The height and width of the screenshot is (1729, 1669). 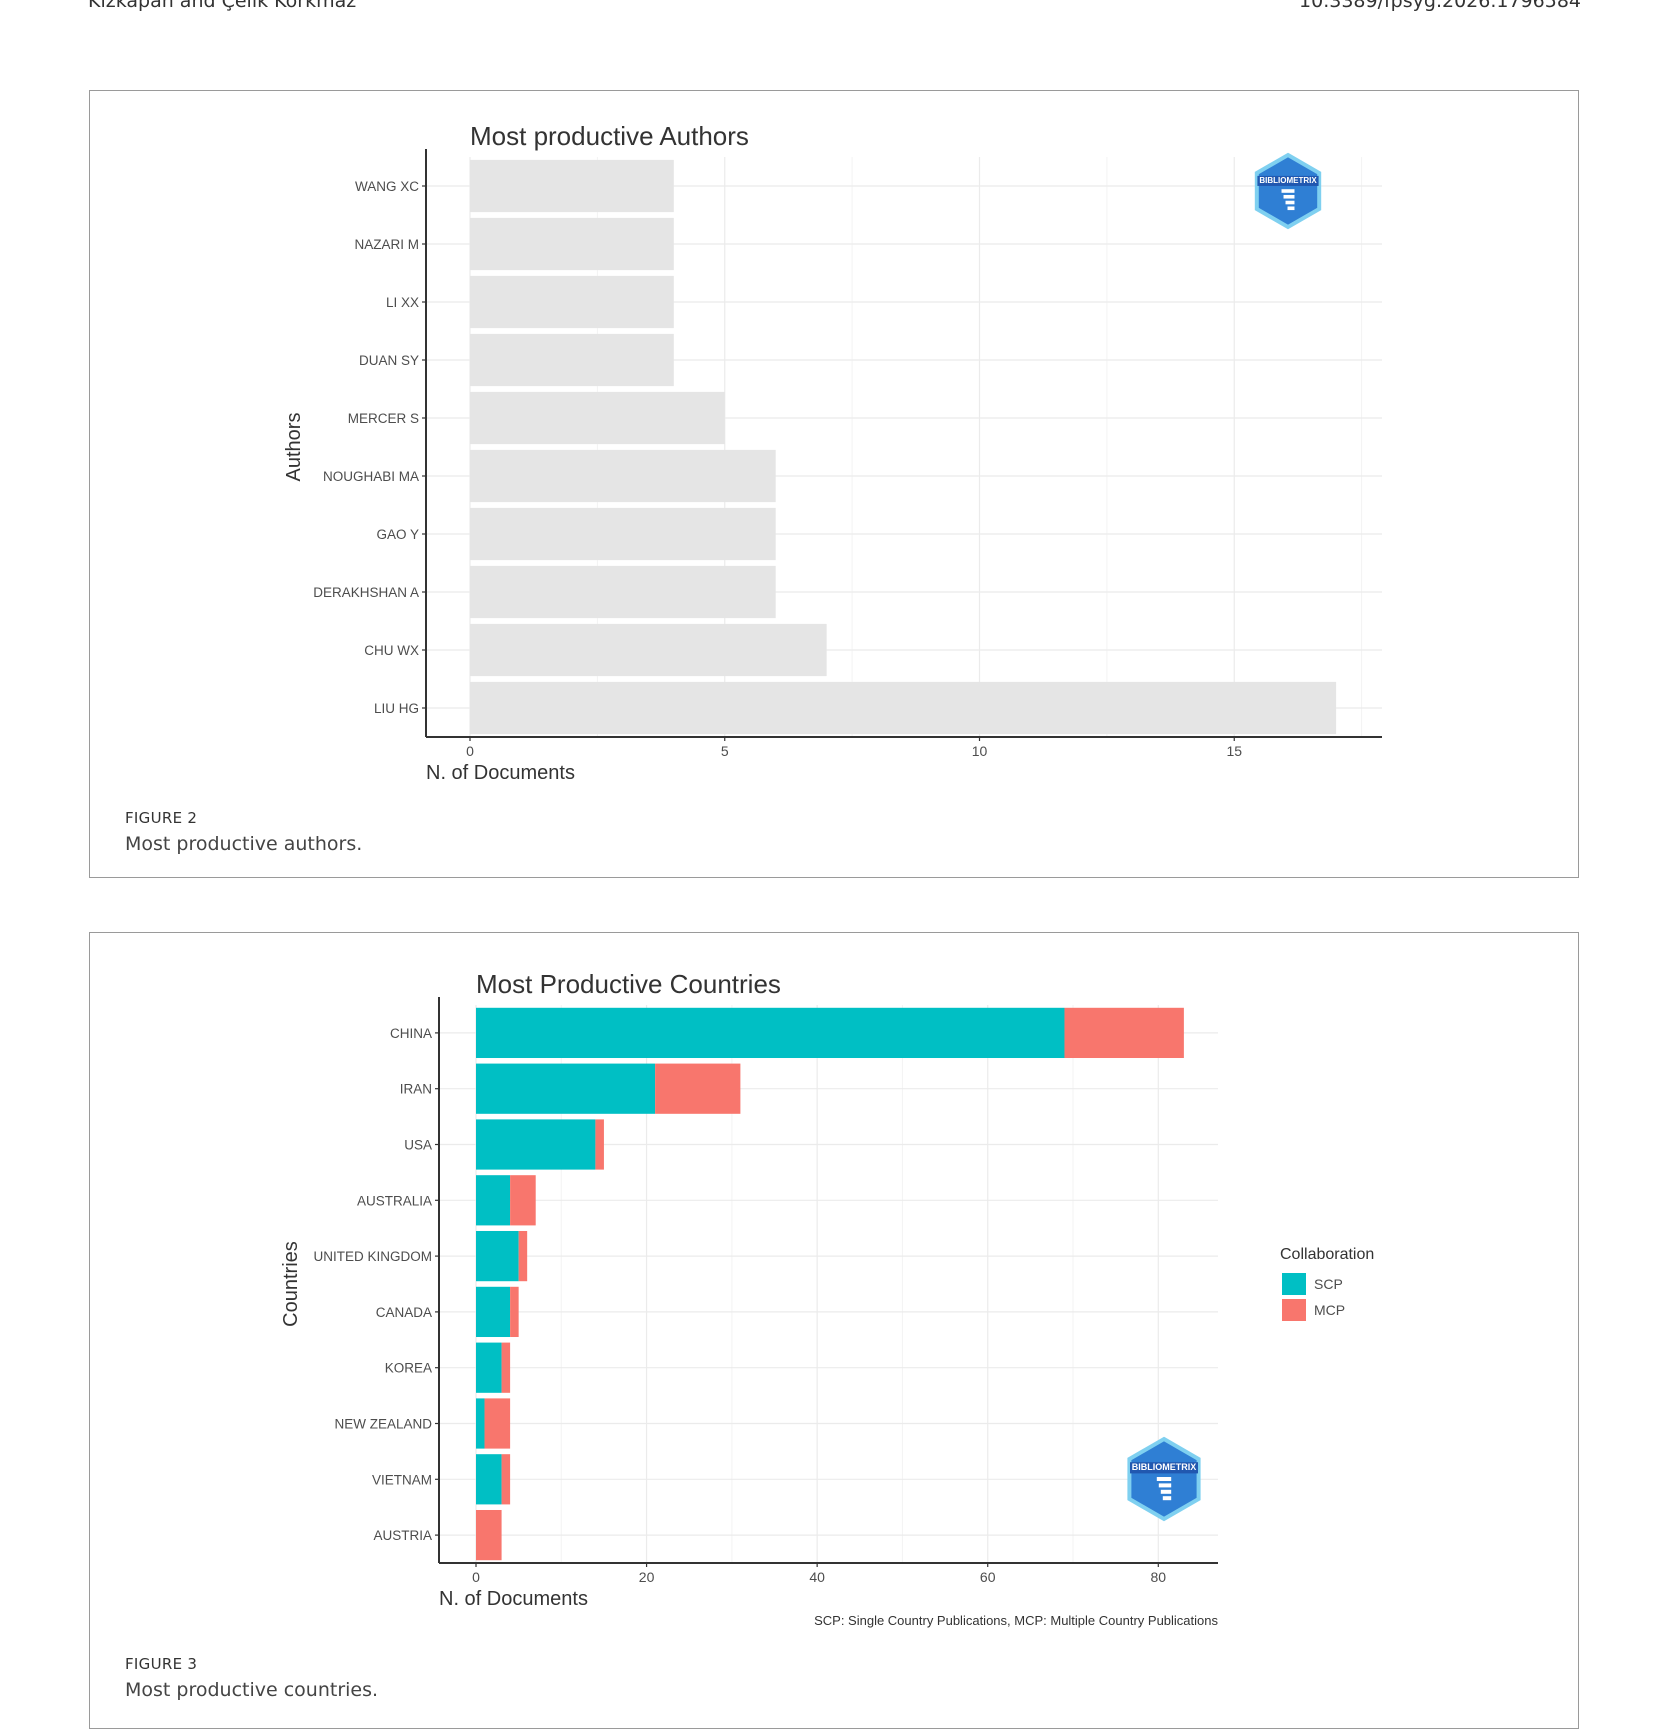 What do you see at coordinates (161, 1664) in the screenshot?
I see `figure-3-label: FIGURE 3` at bounding box center [161, 1664].